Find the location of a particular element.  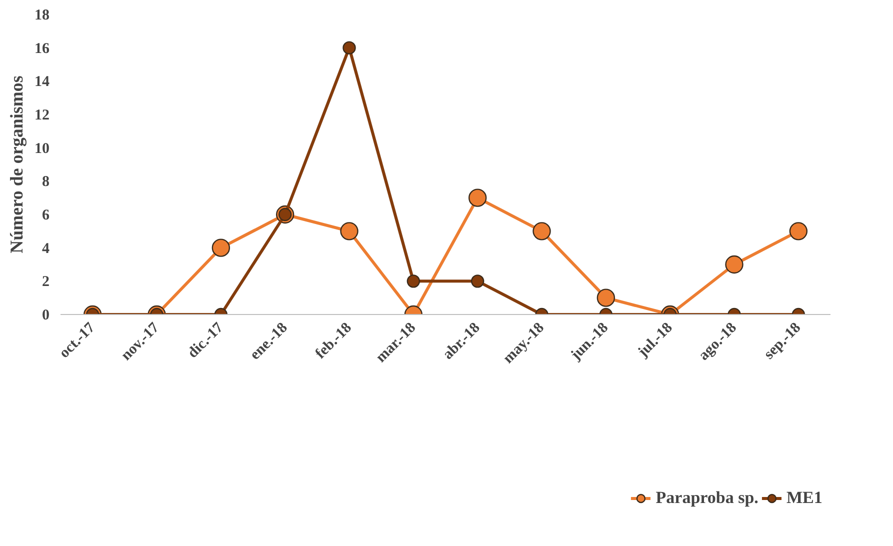

legend-label: Paraproba sp. is located at coordinates (707, 498).